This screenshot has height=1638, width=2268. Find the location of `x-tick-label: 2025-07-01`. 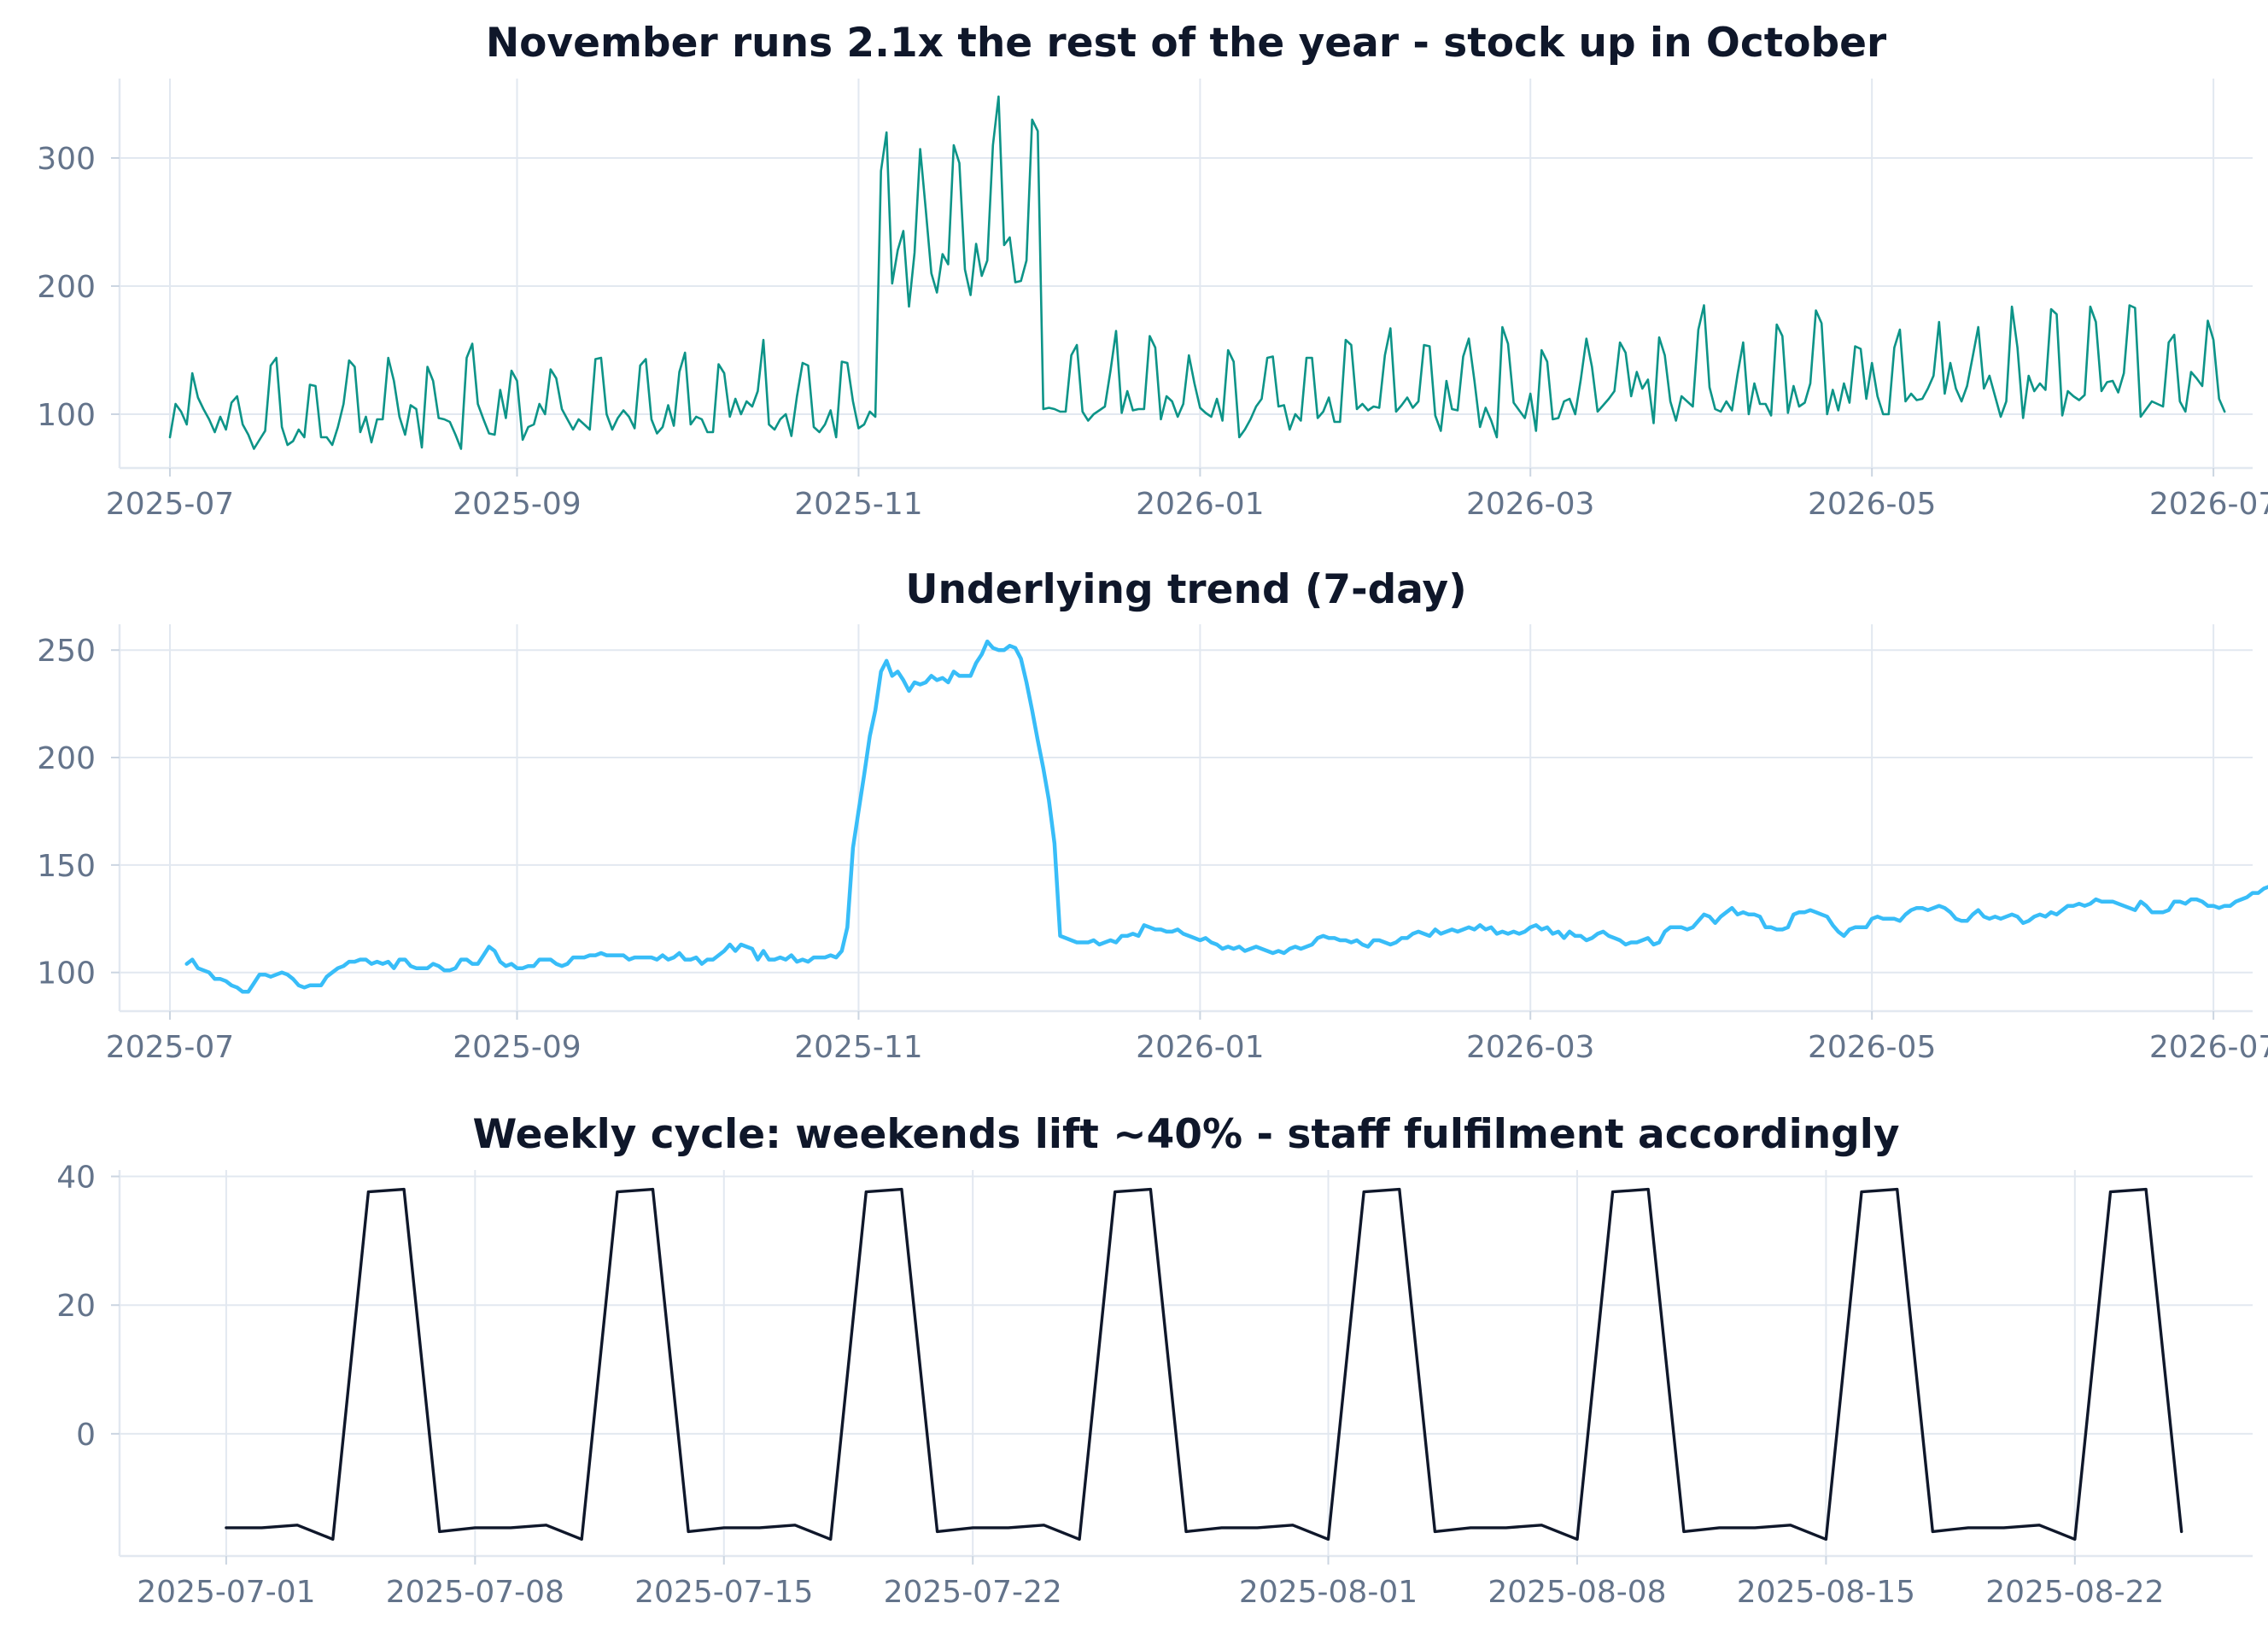

x-tick-label: 2025-07-01 is located at coordinates (226, 1592).